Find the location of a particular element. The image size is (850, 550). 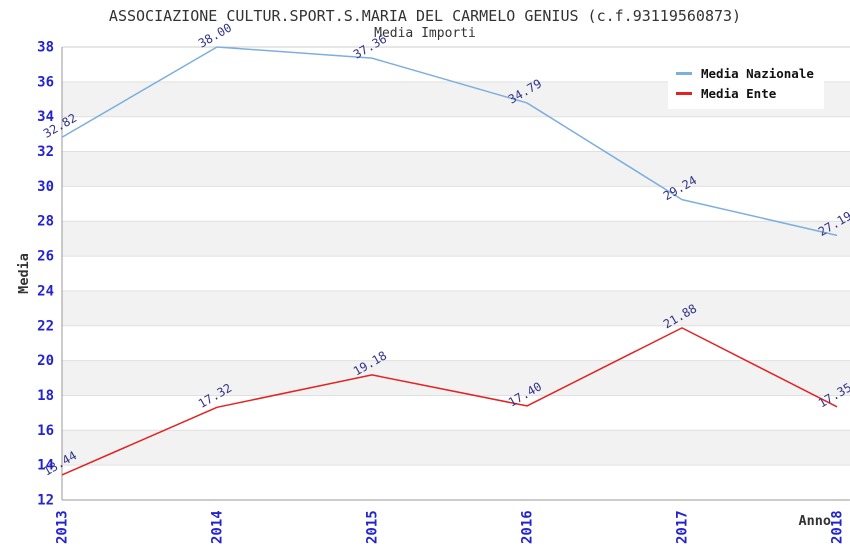

legend: Media Nazionale Media Ente is located at coordinates (746, 83).